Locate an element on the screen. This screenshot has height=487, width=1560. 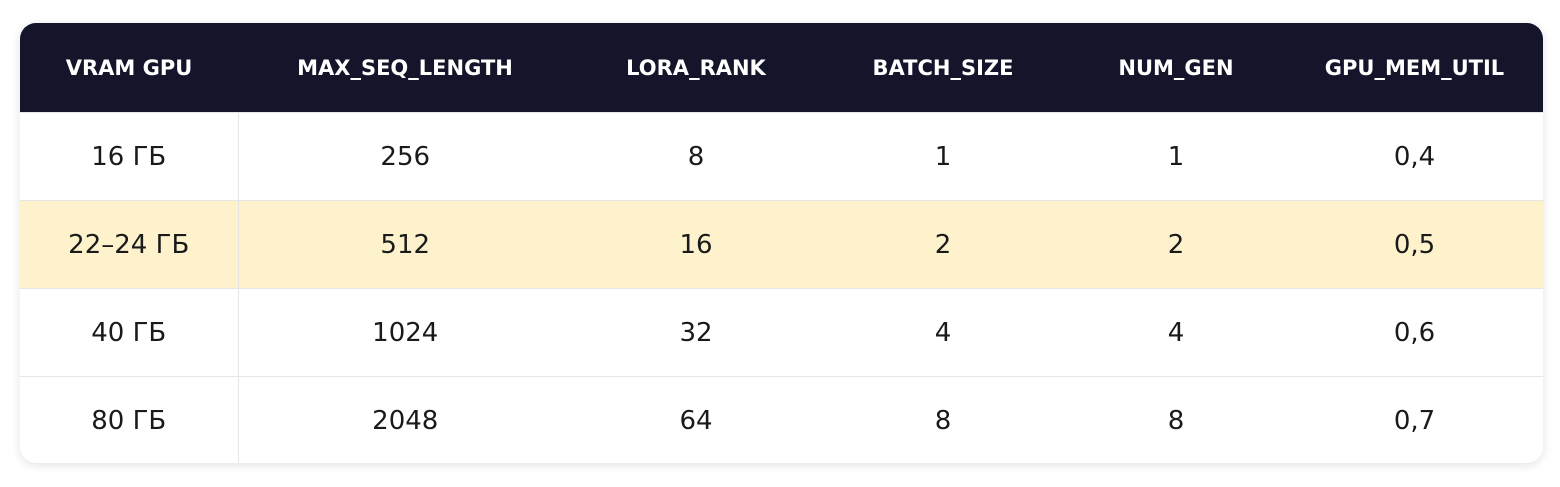
table-cell: 1024 is located at coordinates (405, 332).